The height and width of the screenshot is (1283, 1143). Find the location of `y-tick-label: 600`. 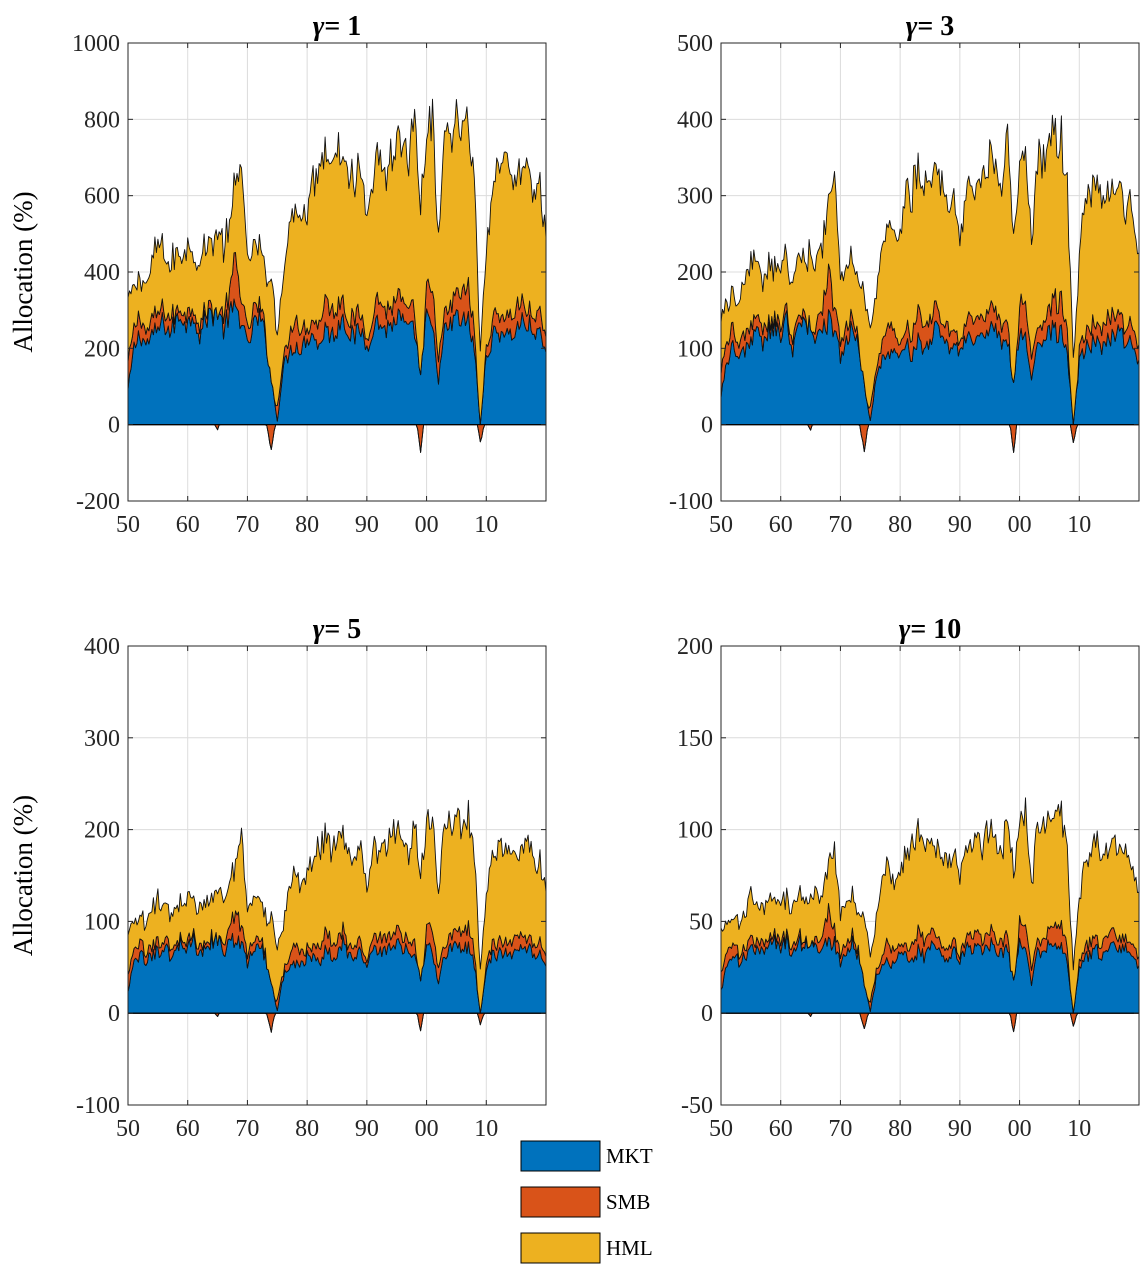

y-tick-label: 600 is located at coordinates (102, 197).